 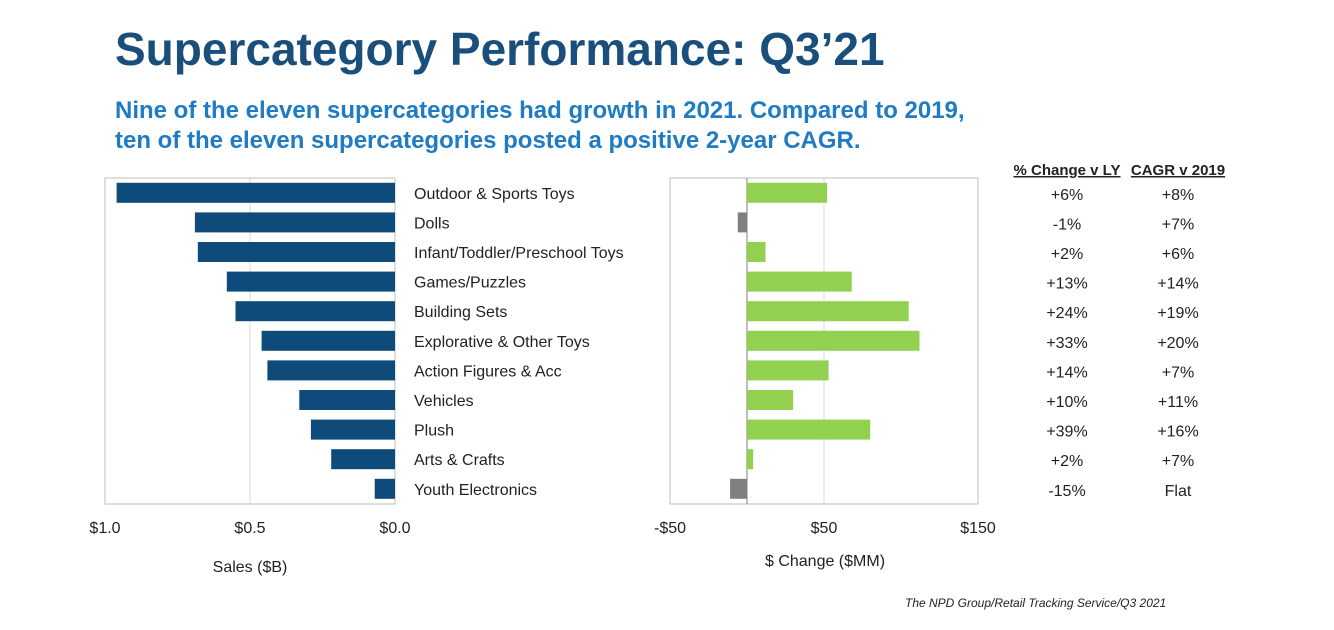 I want to click on change-plot-frame, so click(x=824, y=341).